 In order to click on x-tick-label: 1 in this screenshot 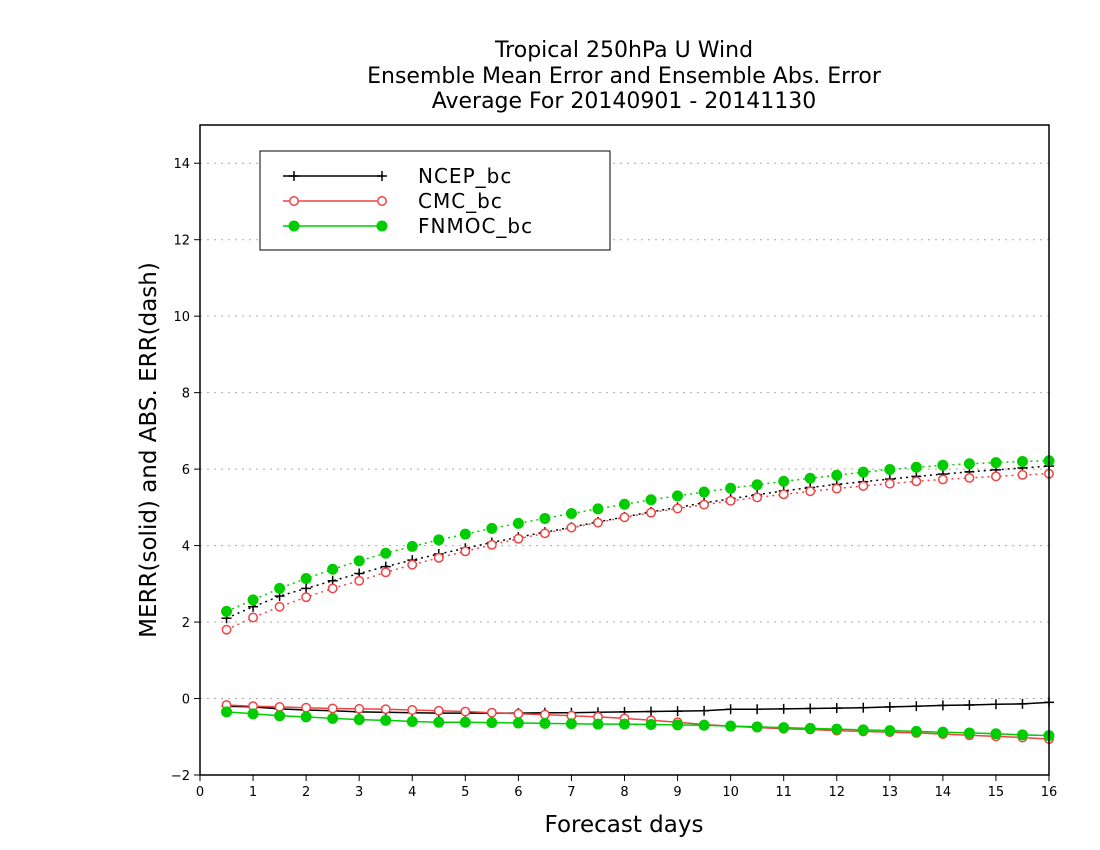, I will do `click(253, 792)`.